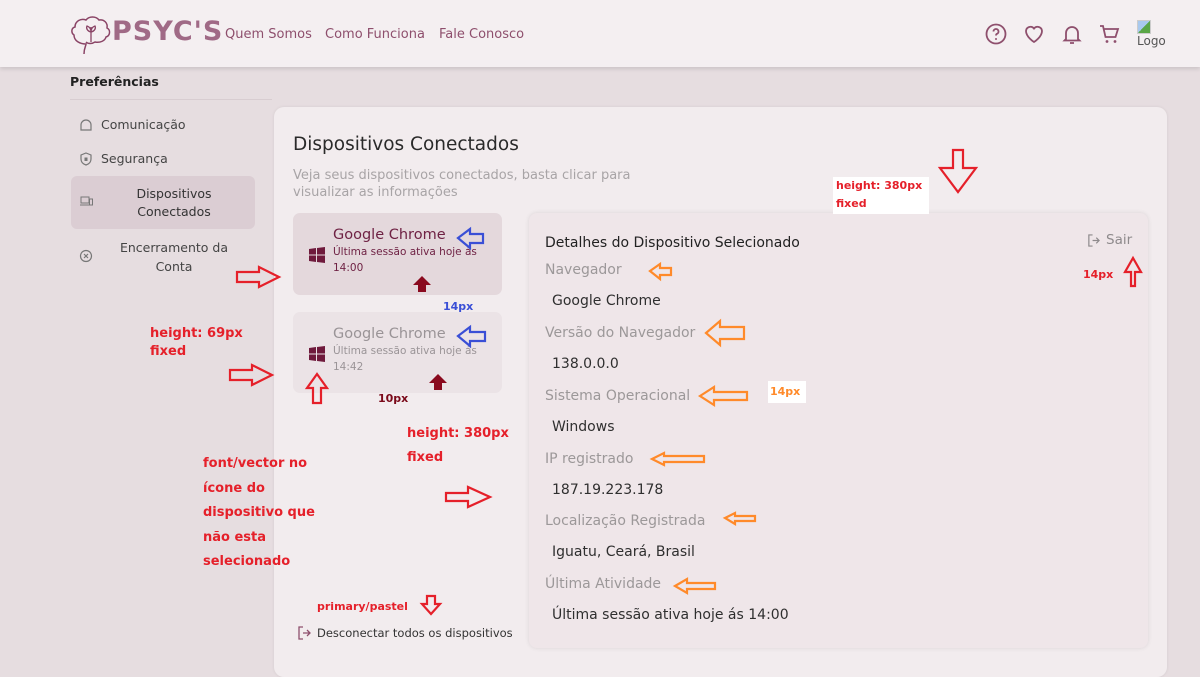  Describe the element at coordinates (86, 201) in the screenshot. I see `devices-icon` at that location.